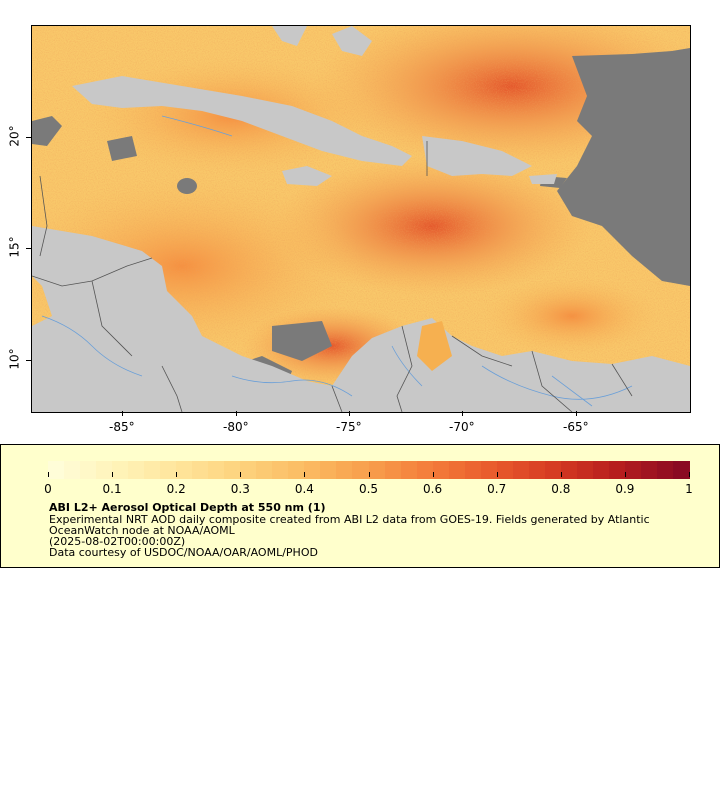 This screenshot has width=720, height=800. Describe the element at coordinates (304, 489) in the screenshot. I see `colorbar-label: 0.4` at that location.